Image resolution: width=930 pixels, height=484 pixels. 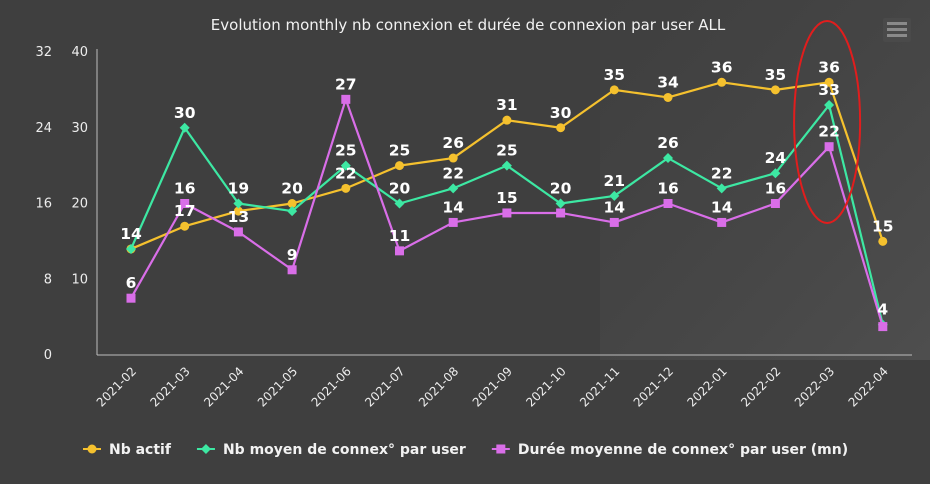 I want to click on data-label: 6, so click(x=131, y=283).